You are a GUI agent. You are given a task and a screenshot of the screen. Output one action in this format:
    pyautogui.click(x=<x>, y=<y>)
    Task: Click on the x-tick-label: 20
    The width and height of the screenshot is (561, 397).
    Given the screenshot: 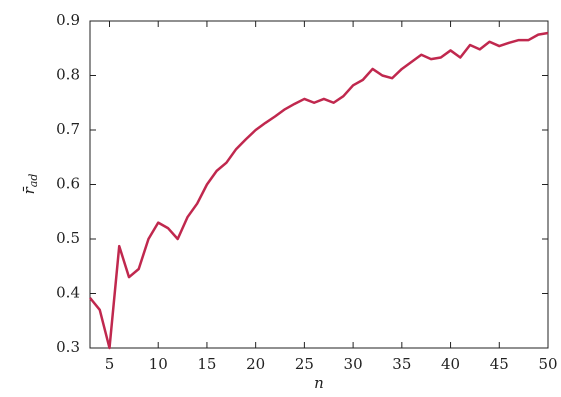 What is the action you would take?
    pyautogui.click(x=255, y=364)
    